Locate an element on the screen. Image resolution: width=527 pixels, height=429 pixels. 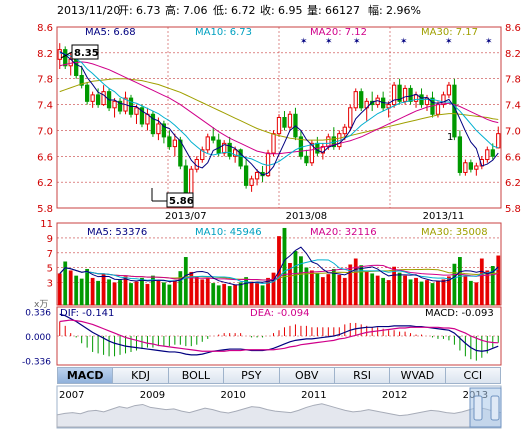
tab-obv: OBV is located at coordinates (307, 375).